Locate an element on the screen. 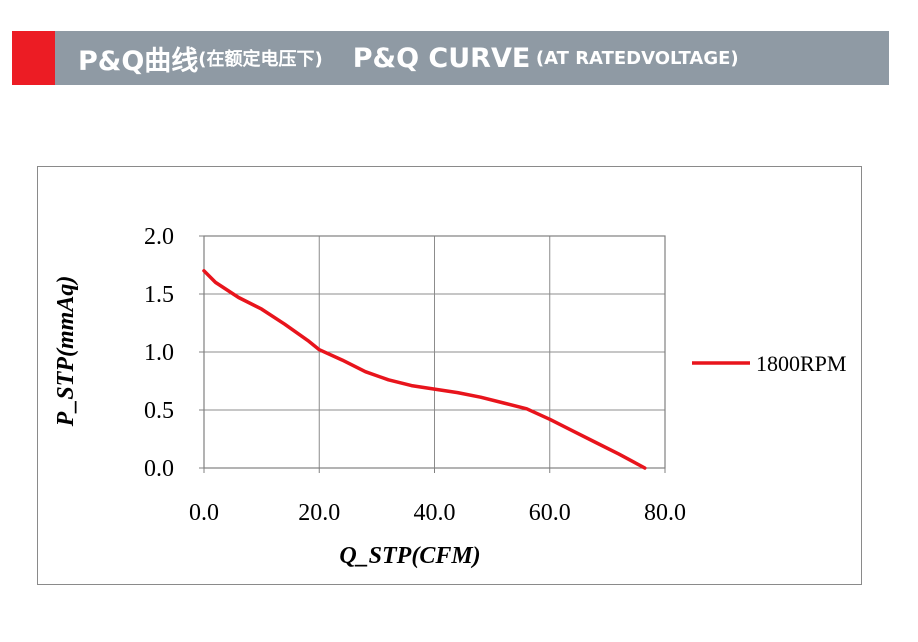 This screenshot has height=642, width=918. y-axis-label: P_STP(mmAq) is located at coordinates (66, 352).